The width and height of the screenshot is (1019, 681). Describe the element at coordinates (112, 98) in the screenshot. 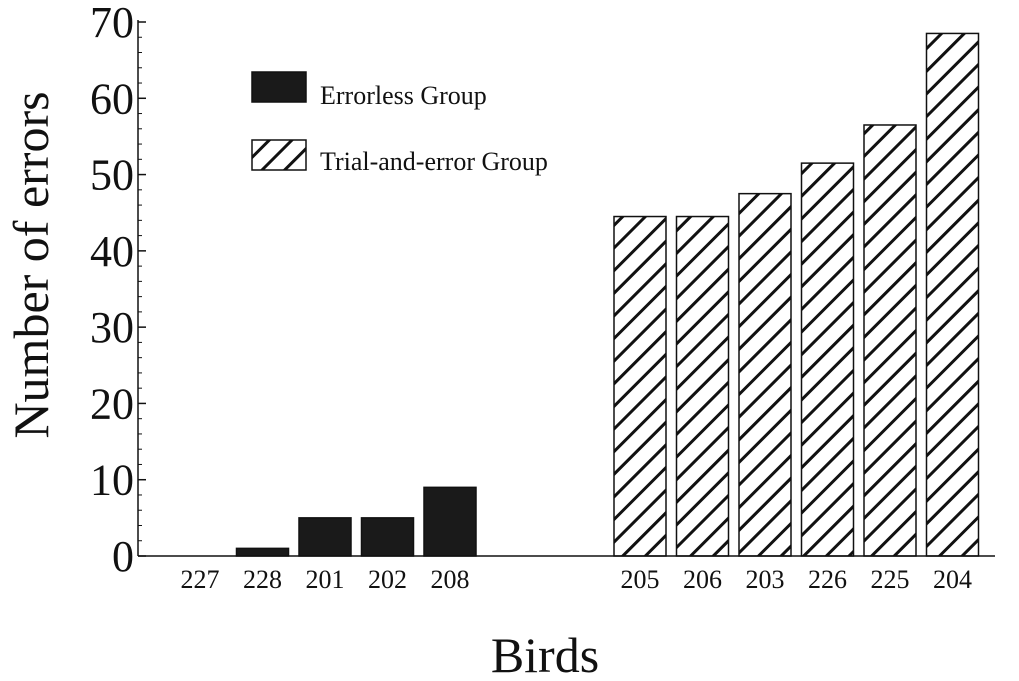

I see `y-tick-label: 60` at that location.